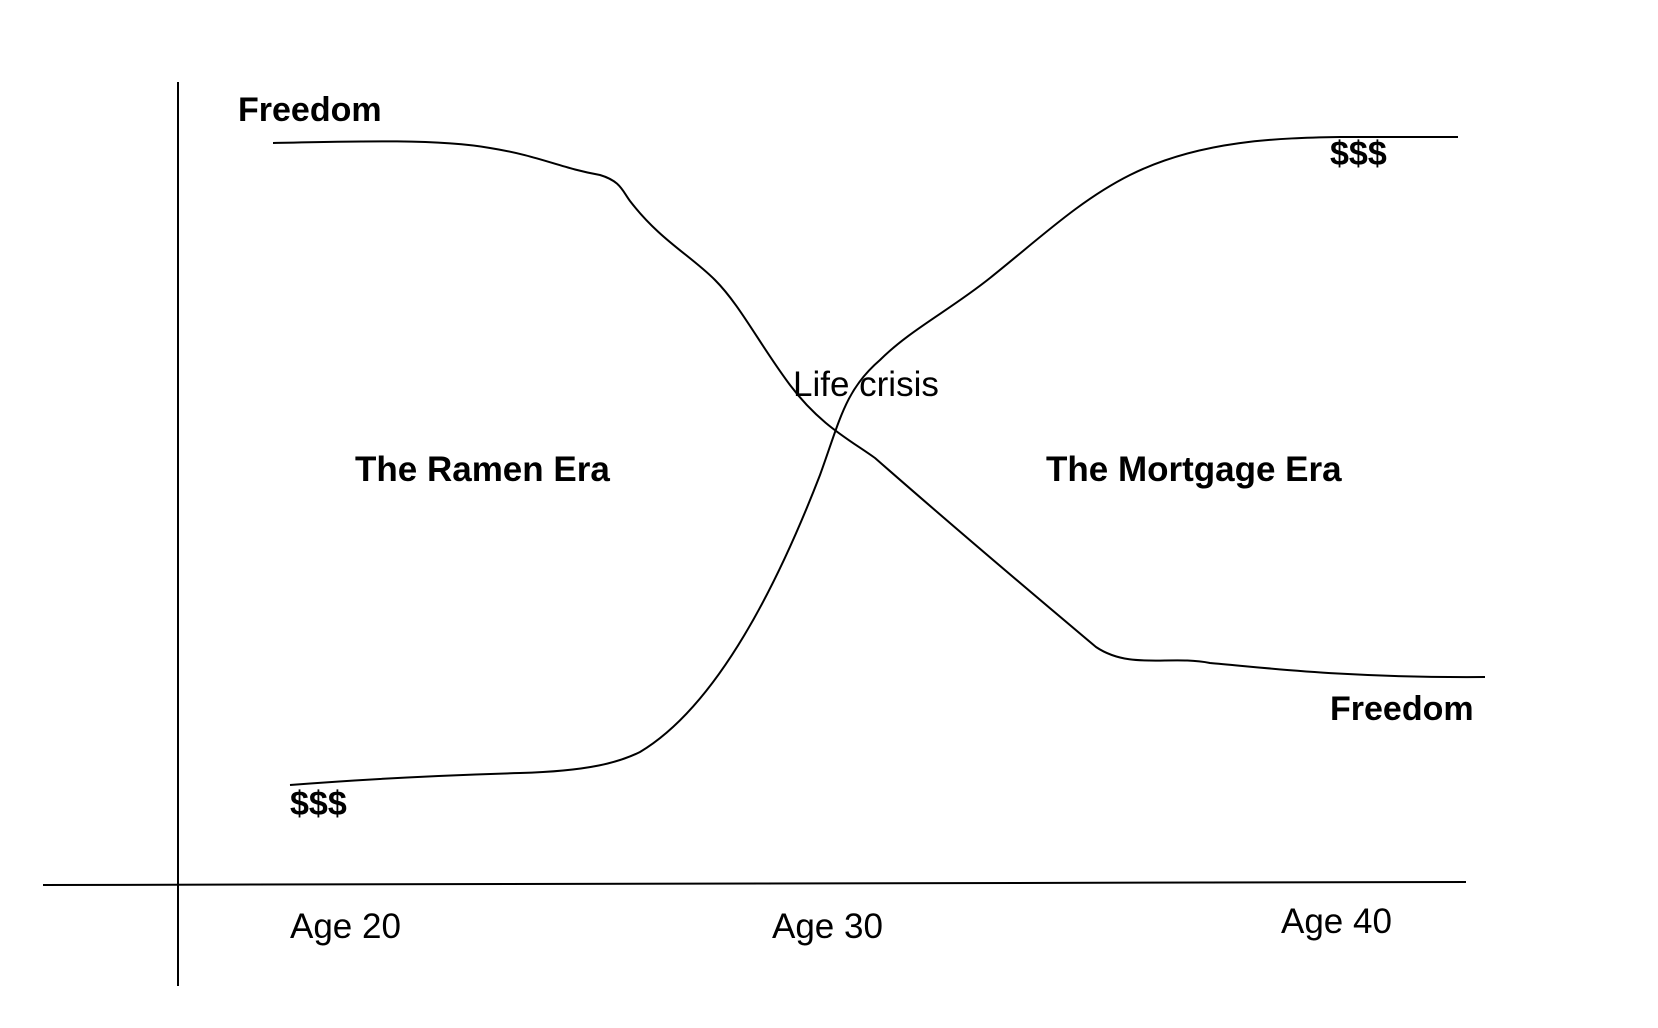 Image resolution: width=1658 pixels, height=1028 pixels. What do you see at coordinates (754, 883) in the screenshot?
I see `x-axis` at bounding box center [754, 883].